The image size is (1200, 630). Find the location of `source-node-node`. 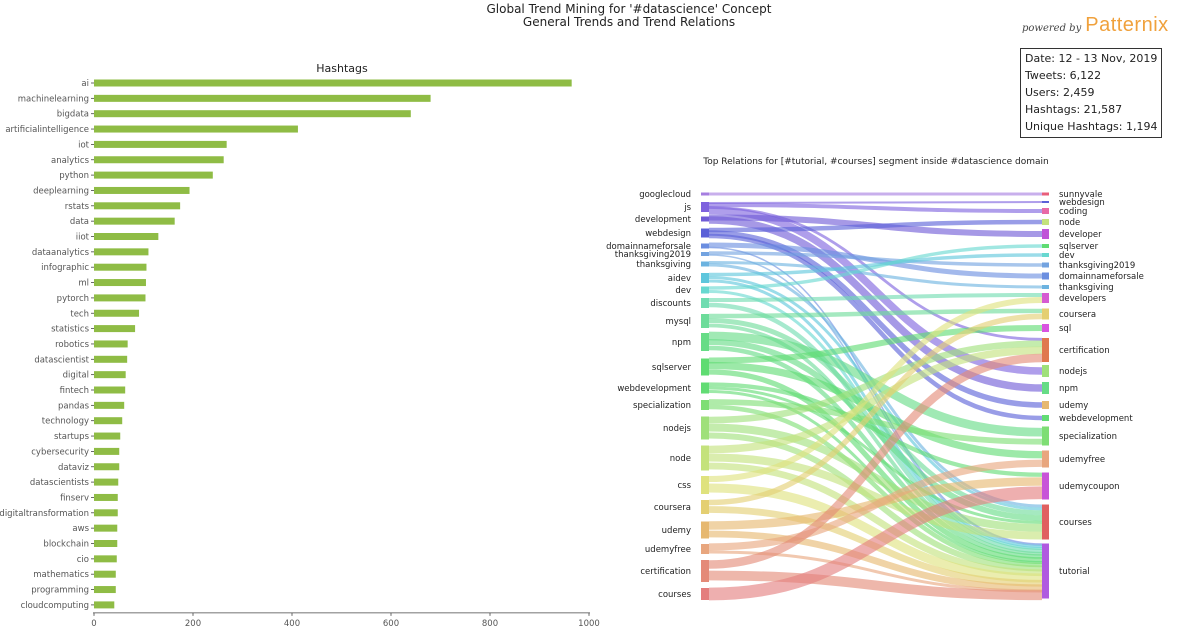

source-node-node is located at coordinates (705, 458).